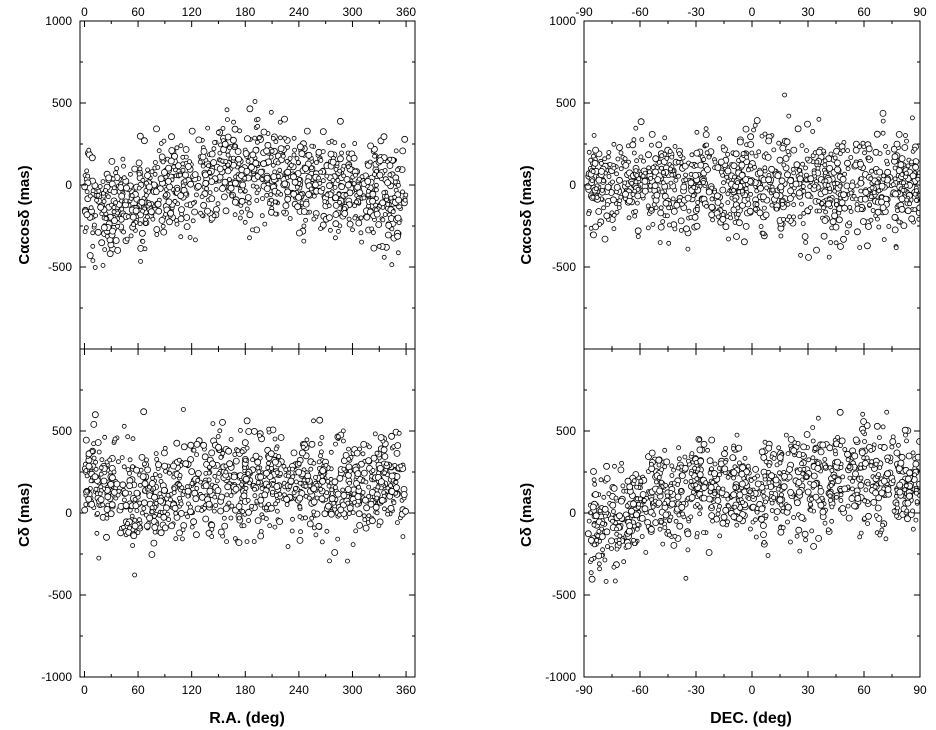  What do you see at coordinates (864, 12) in the screenshot?
I see `x-top-tick-label: 60` at bounding box center [864, 12].